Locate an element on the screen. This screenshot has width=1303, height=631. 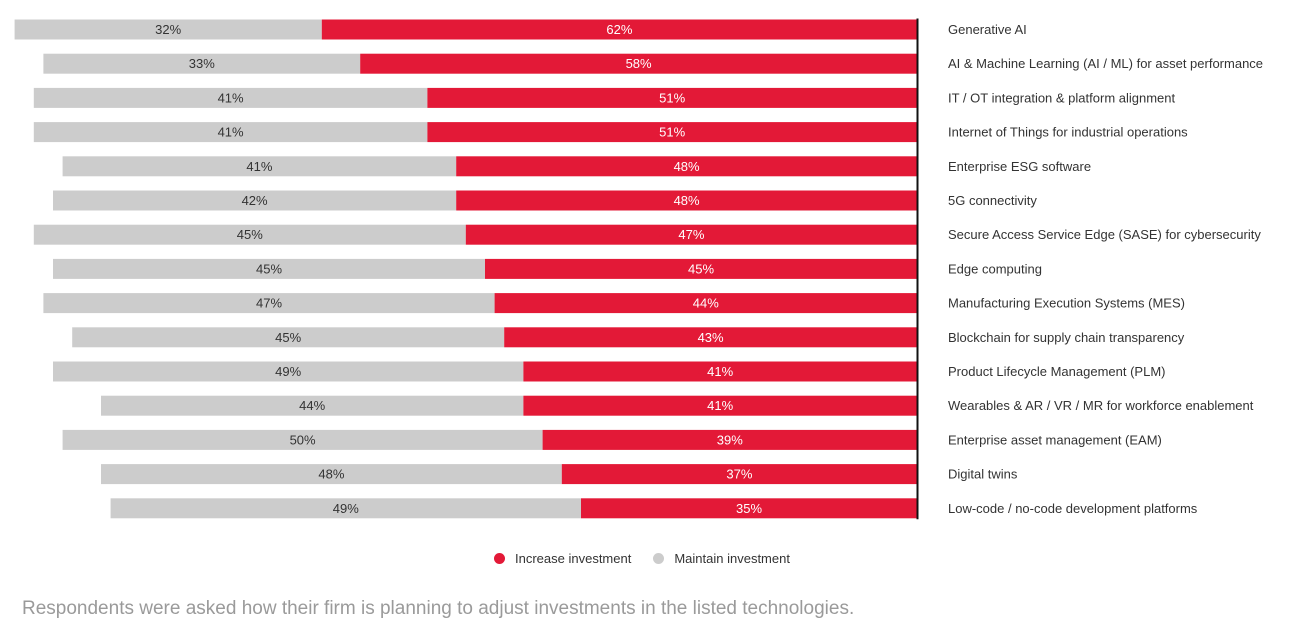
bar-row: 50% 39% Enterprise asset management (EAM) is located at coordinates (612, 439).